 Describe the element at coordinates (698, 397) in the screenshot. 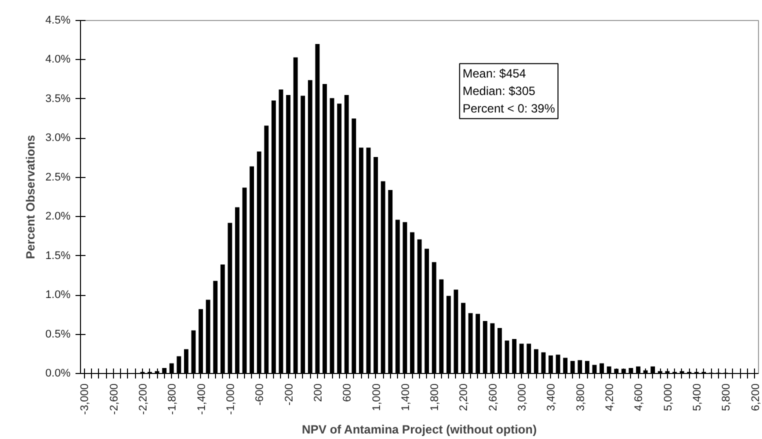

I see `x-tick-label: 5,400` at that location.